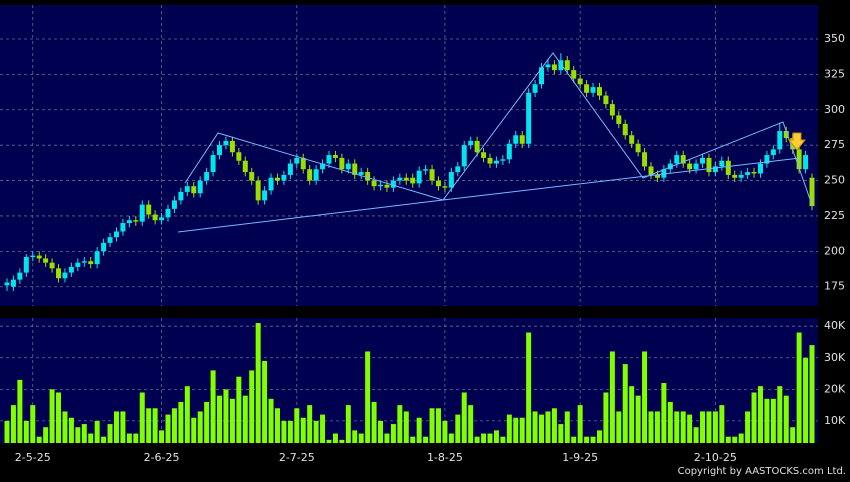  Describe the element at coordinates (835, 420) in the screenshot. I see `y-tick-label: 10K` at that location.